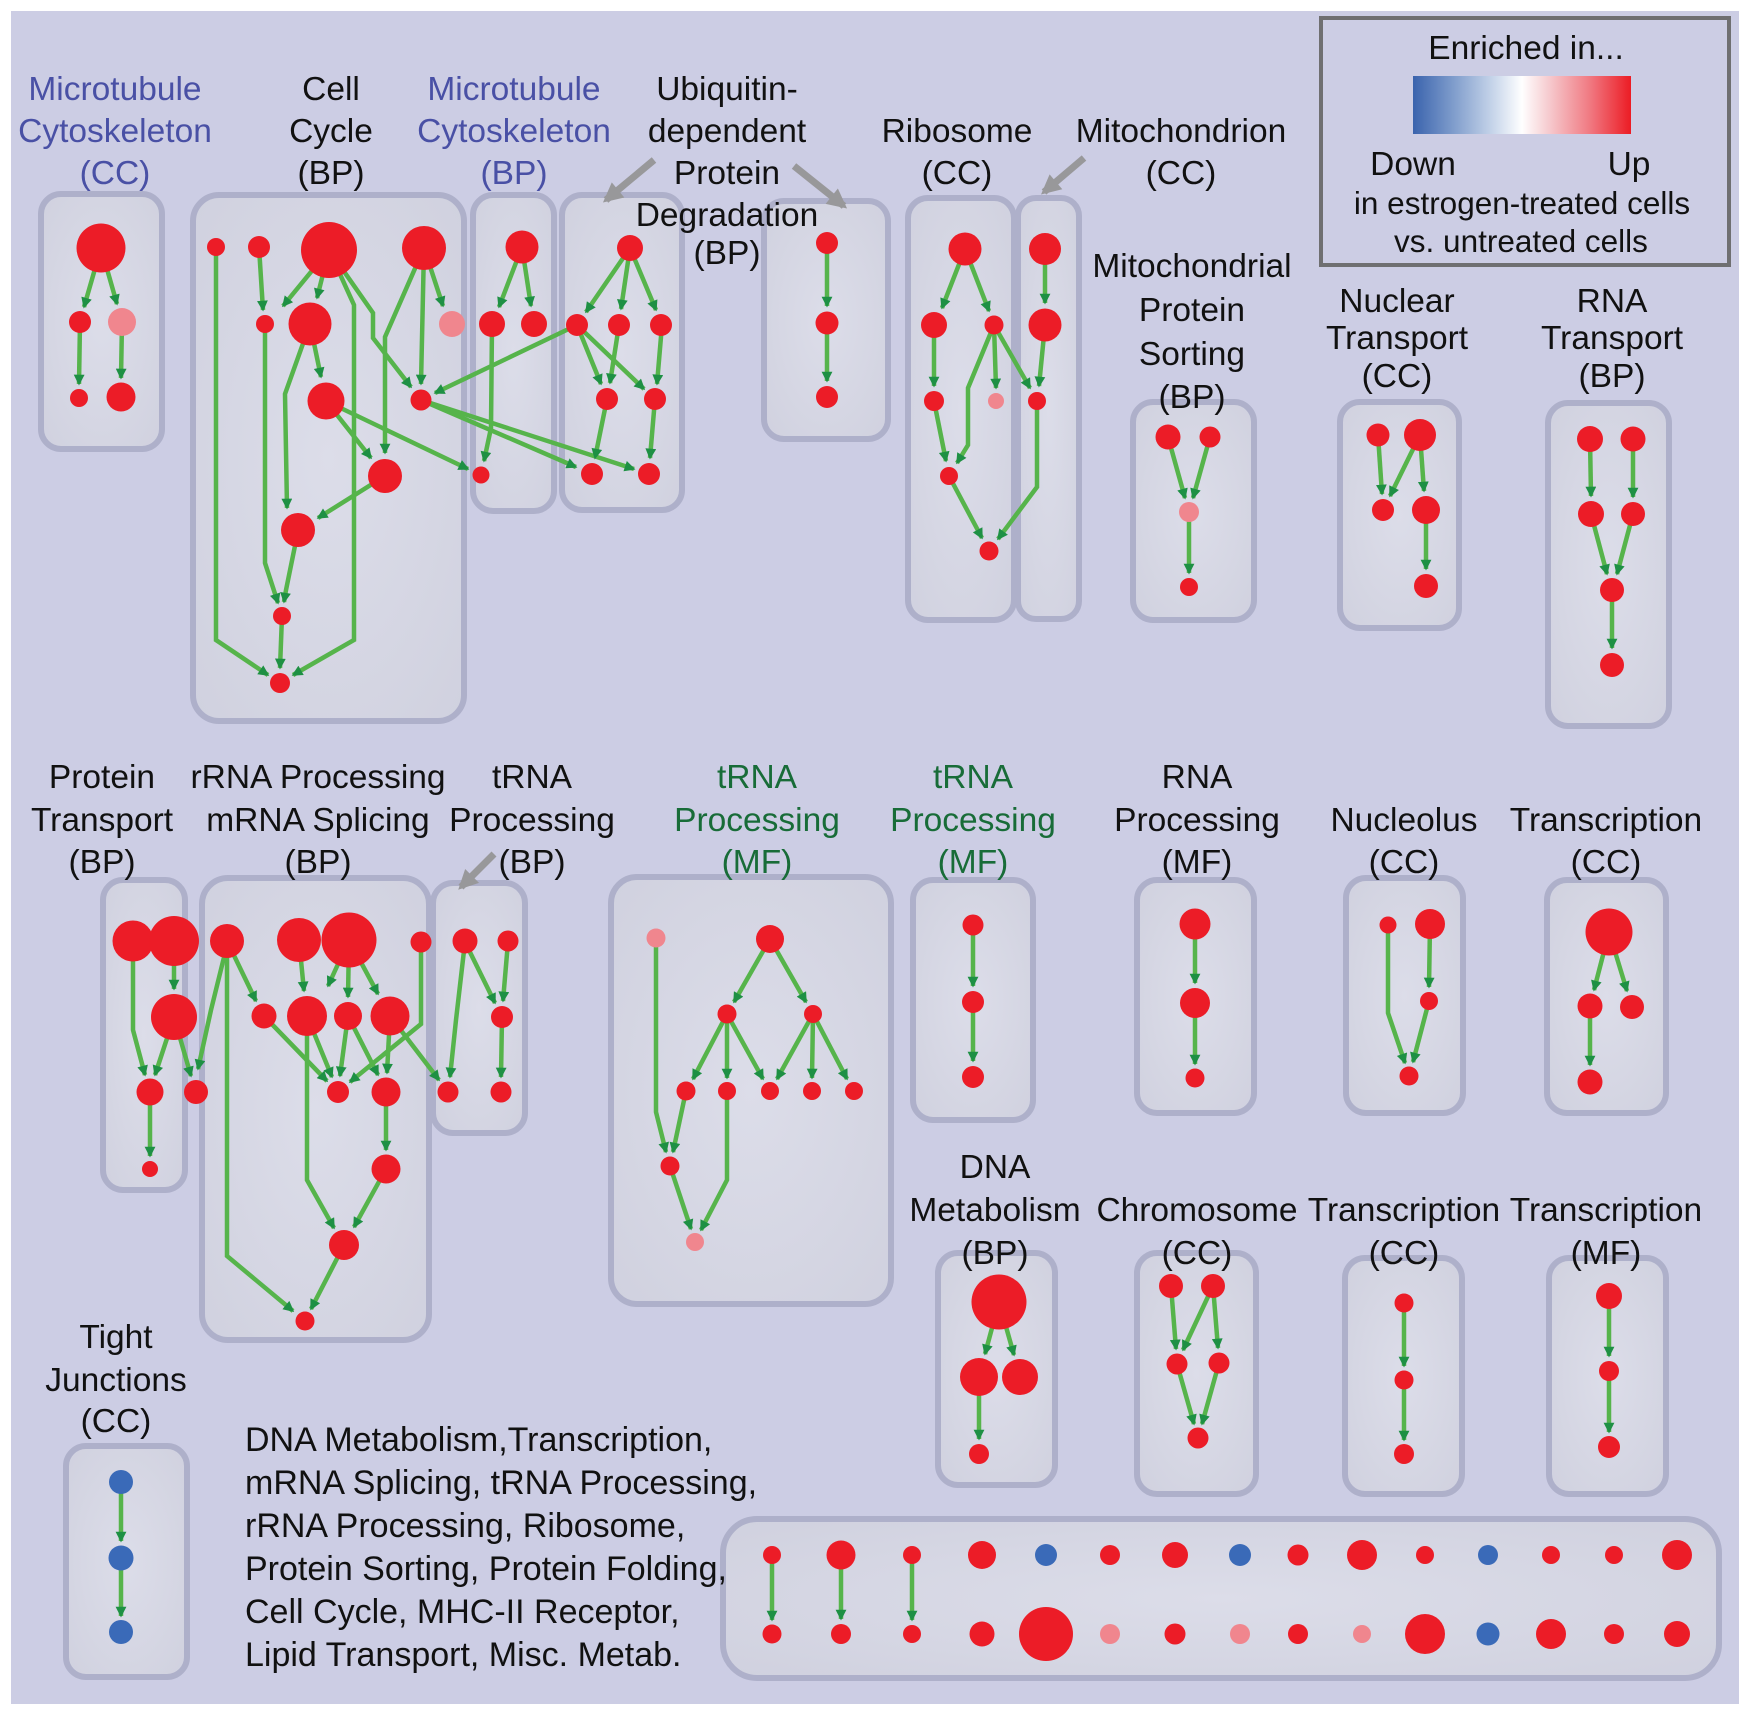  What do you see at coordinates (1521, 241) in the screenshot?
I see `svg-text: vs. untreated cells` at bounding box center [1521, 241].